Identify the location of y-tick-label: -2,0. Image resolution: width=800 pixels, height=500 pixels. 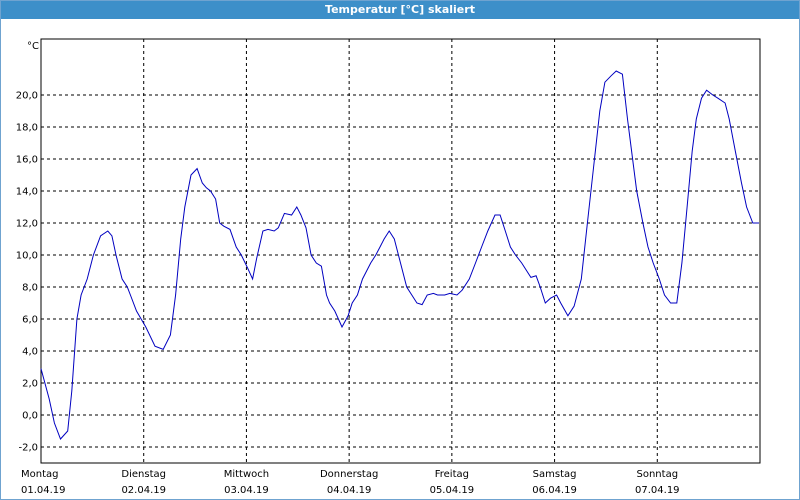
(28, 448).